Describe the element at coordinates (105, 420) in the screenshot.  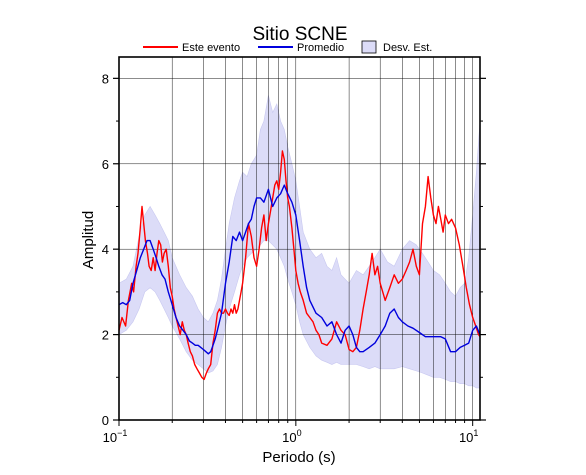
I see `y-tick-label: 0` at that location.